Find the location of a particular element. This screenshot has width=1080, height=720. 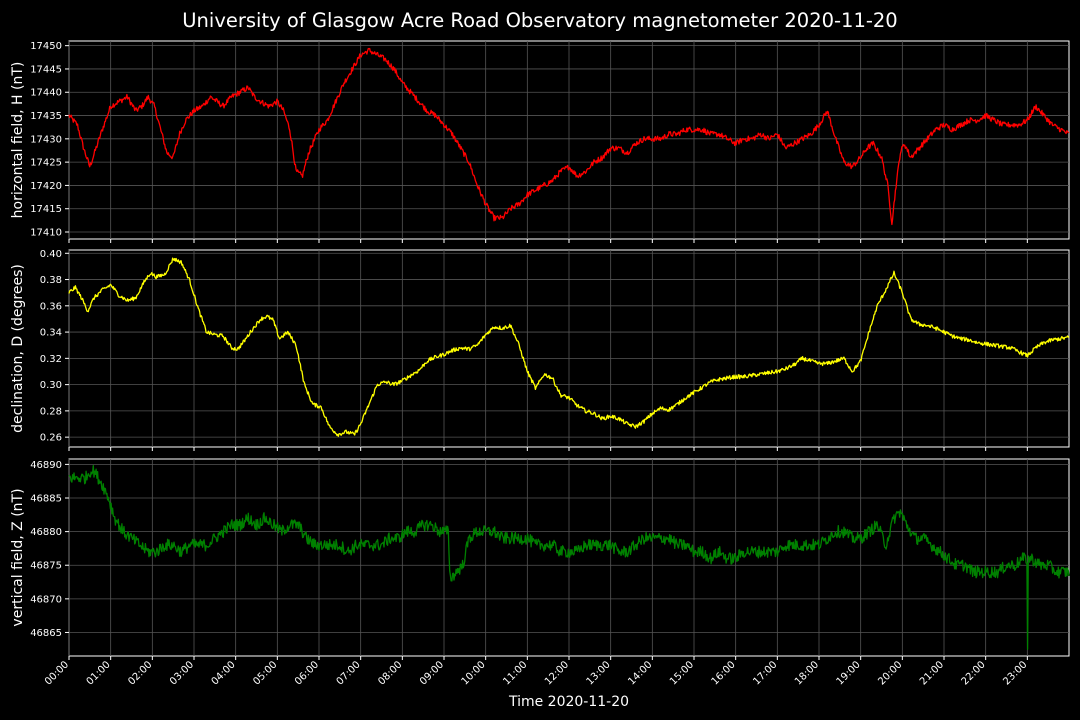

y-axis-label: vertical field, Z (nT) is located at coordinates (18, 557).